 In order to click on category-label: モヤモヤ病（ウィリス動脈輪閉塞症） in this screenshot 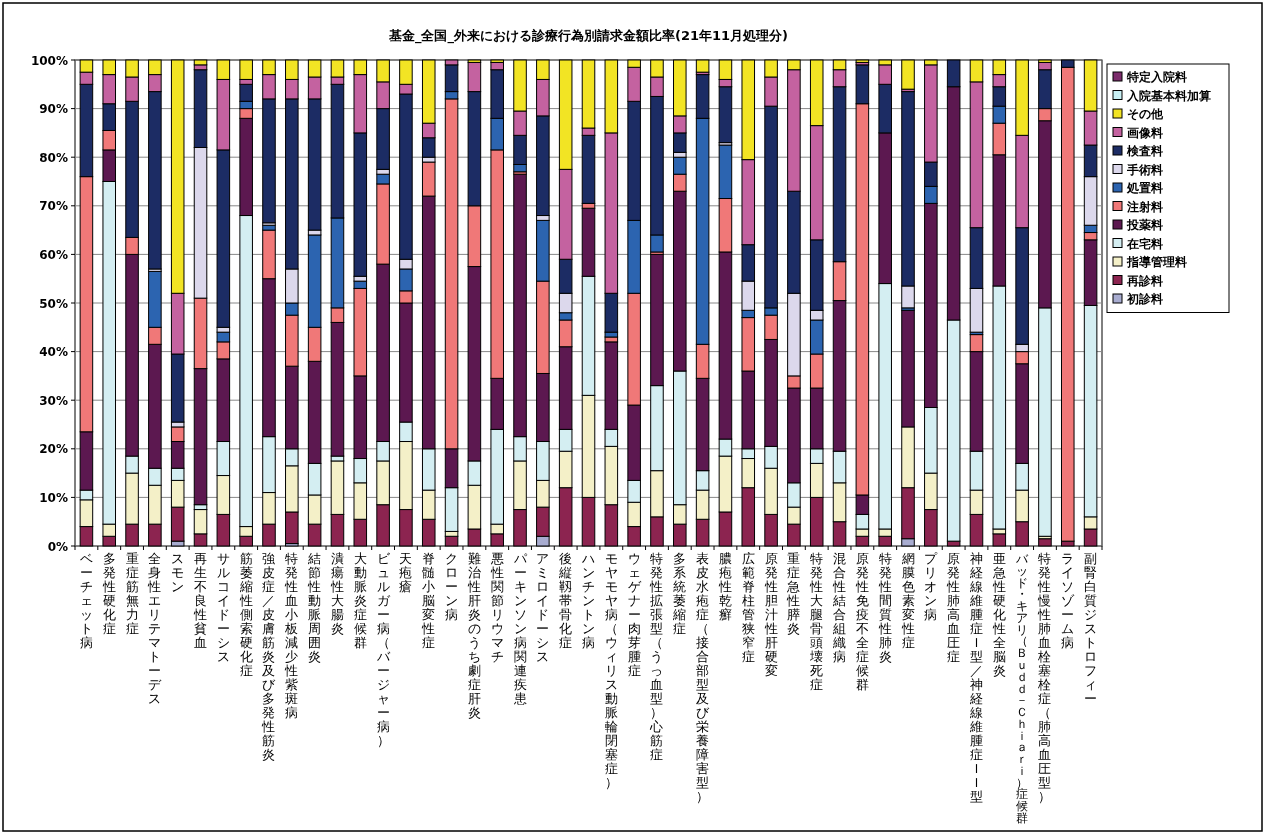, I will do `click(611, 670)`.